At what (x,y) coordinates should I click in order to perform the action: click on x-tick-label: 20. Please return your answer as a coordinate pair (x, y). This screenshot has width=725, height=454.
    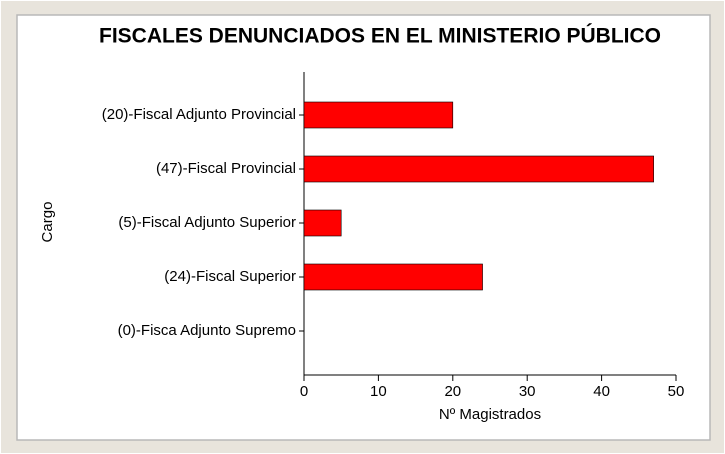
    Looking at the image, I should click on (452, 391).